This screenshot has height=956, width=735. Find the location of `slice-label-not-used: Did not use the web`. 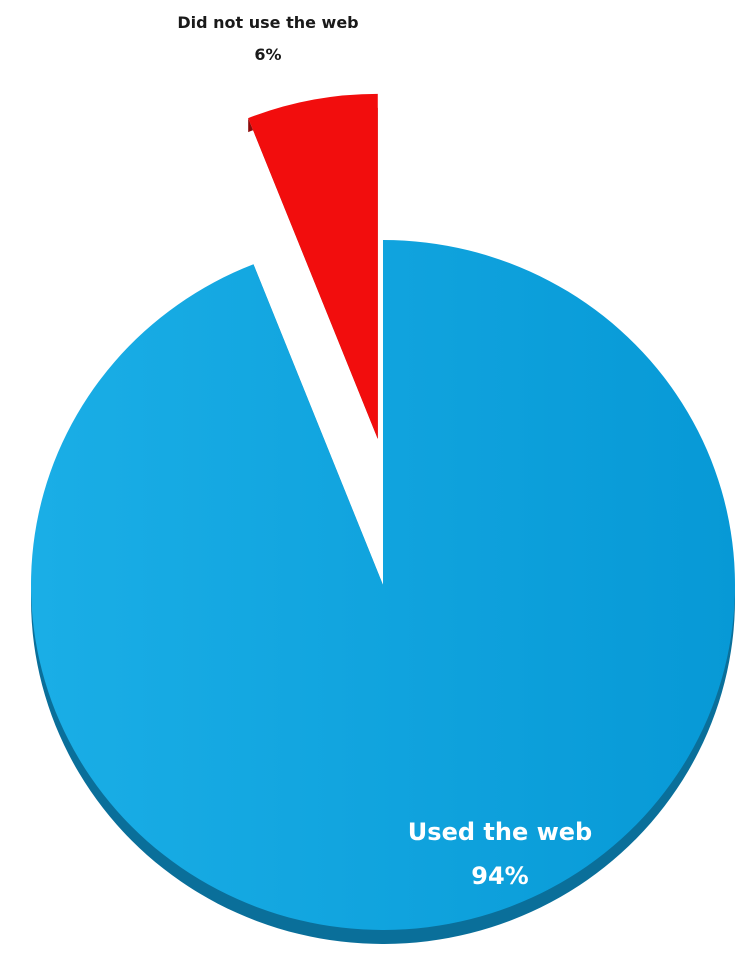

slice-label-not-used: Did not use the web is located at coordinates (267, 22).